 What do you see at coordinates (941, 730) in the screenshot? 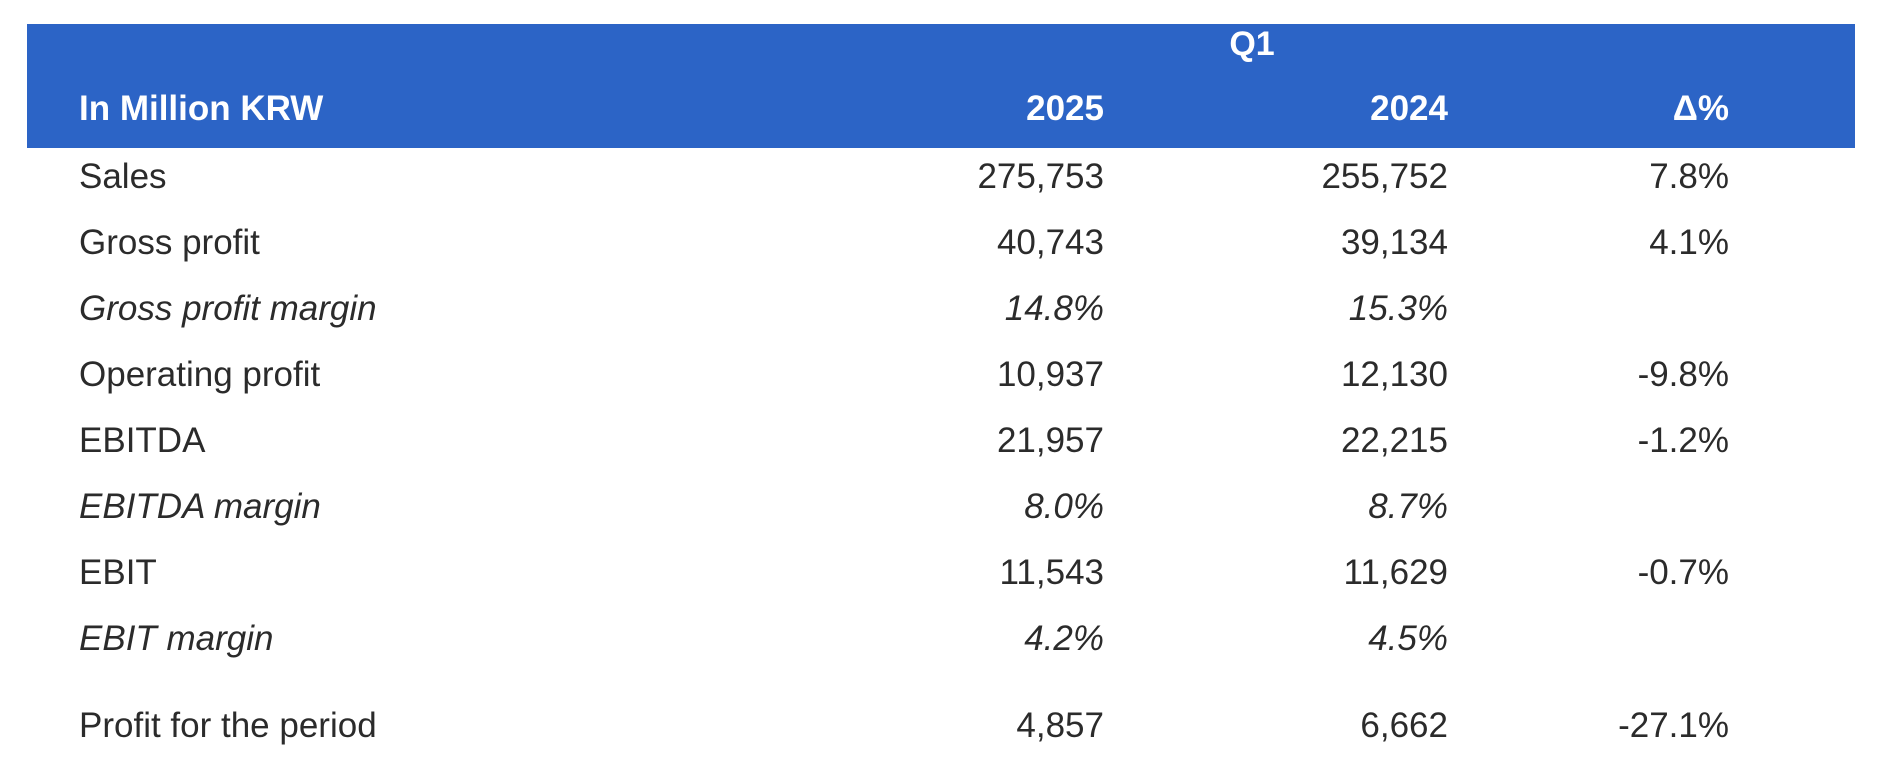
I see `table-row: Profit for the period 4,857 6,662 -27.1%` at bounding box center [941, 730].